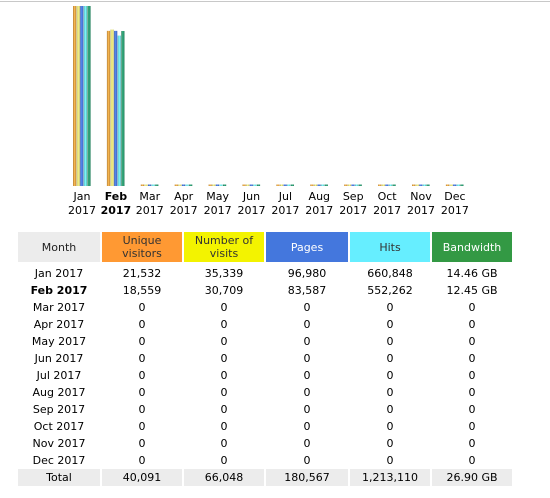  I want to click on x-tick-label: May 2017, so click(218, 204).